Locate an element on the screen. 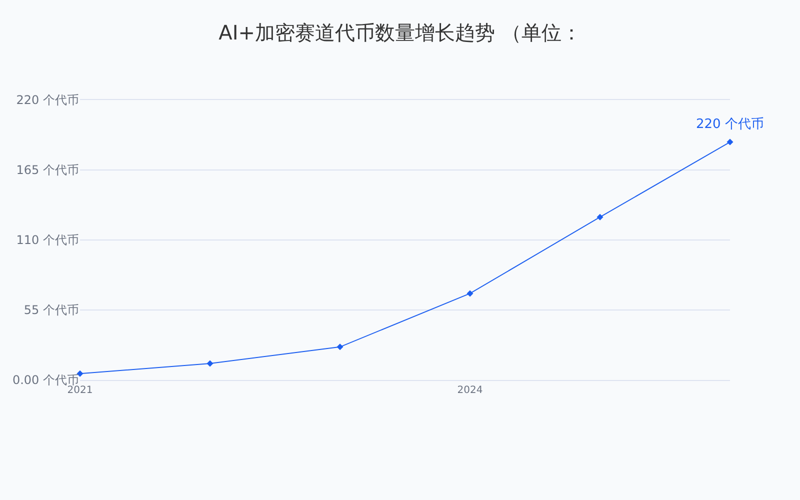 The width and height of the screenshot is (800, 500). x-tick-label: 2021 is located at coordinates (80, 390).